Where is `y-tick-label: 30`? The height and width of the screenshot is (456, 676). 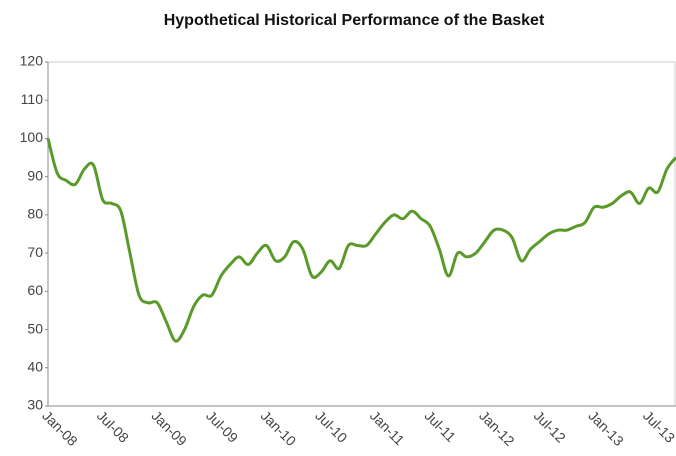 y-tick-label: 30 is located at coordinates (35, 405).